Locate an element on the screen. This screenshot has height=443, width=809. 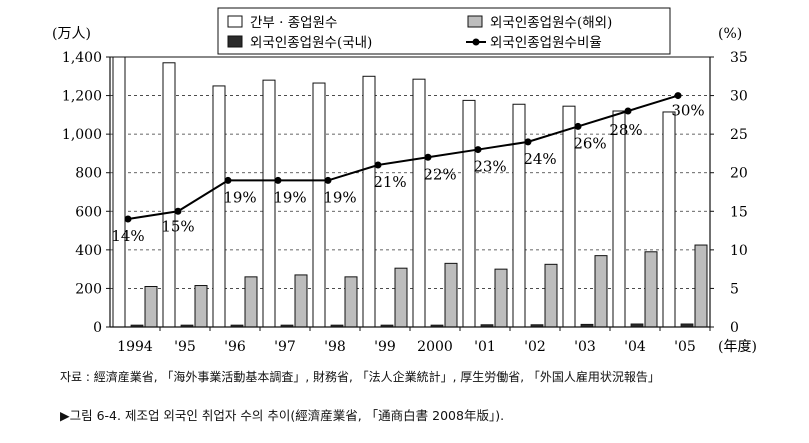
legend: 간부 · 종업원수 외국인종업원수(해외) 외국인종업원수(국내) 외국인종업원수비율 is located at coordinates (444, 31).